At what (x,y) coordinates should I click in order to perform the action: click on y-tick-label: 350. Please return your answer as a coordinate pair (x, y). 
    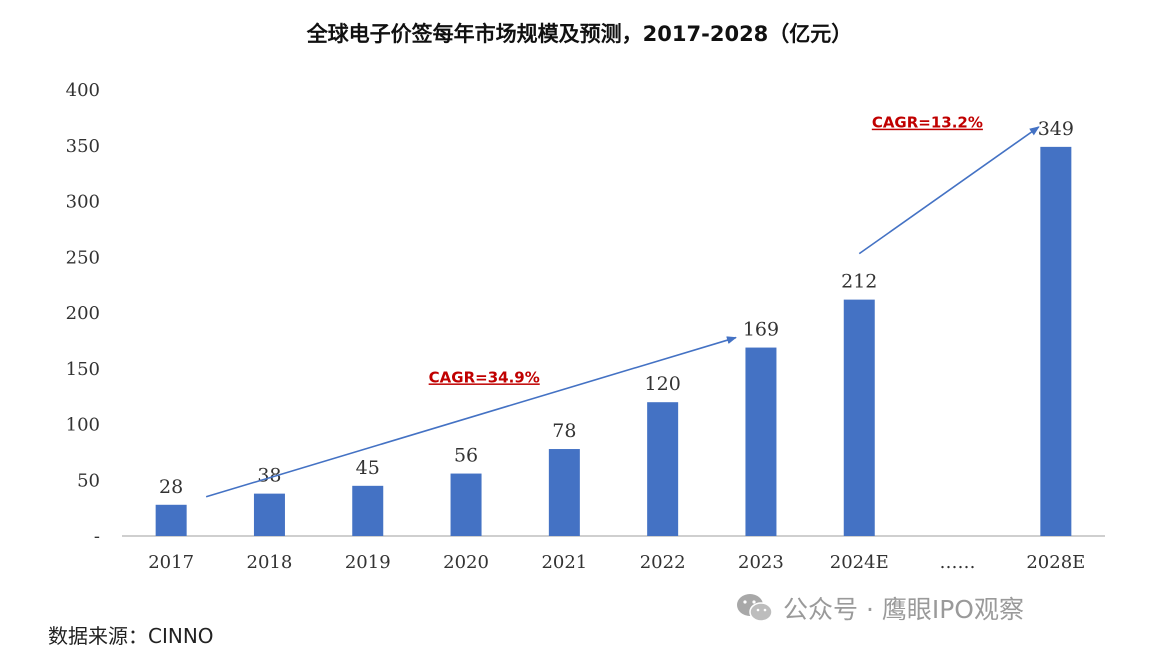
    Looking at the image, I should click on (83, 146).